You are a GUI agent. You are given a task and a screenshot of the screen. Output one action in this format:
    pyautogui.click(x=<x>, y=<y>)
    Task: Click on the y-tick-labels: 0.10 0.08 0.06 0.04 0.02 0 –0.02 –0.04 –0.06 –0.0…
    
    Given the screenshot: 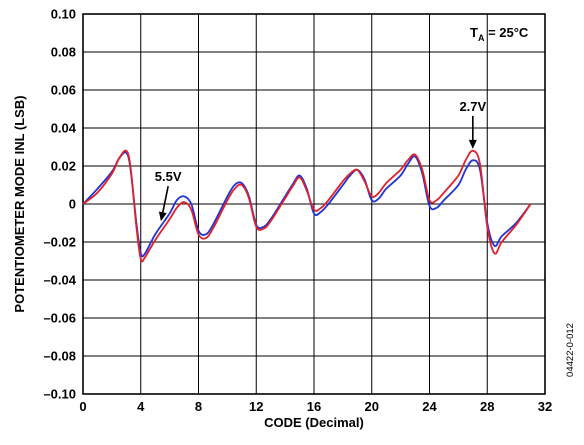 What is the action you would take?
    pyautogui.click(x=59, y=204)
    